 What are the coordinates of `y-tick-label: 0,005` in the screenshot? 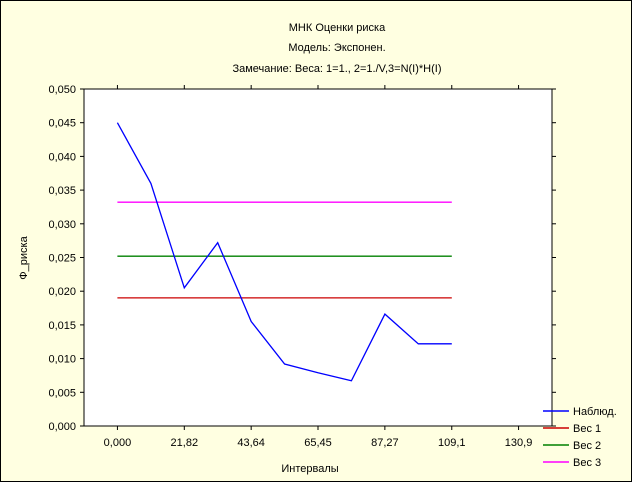 It's located at (62, 393).